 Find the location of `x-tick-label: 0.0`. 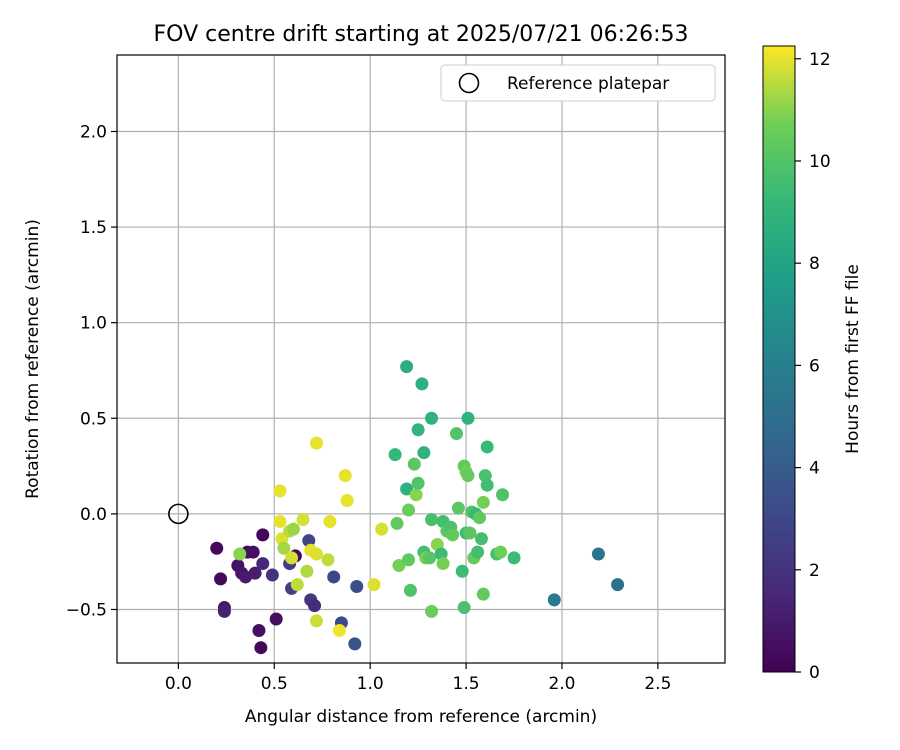

x-tick-label: 0.0 is located at coordinates (178, 684).